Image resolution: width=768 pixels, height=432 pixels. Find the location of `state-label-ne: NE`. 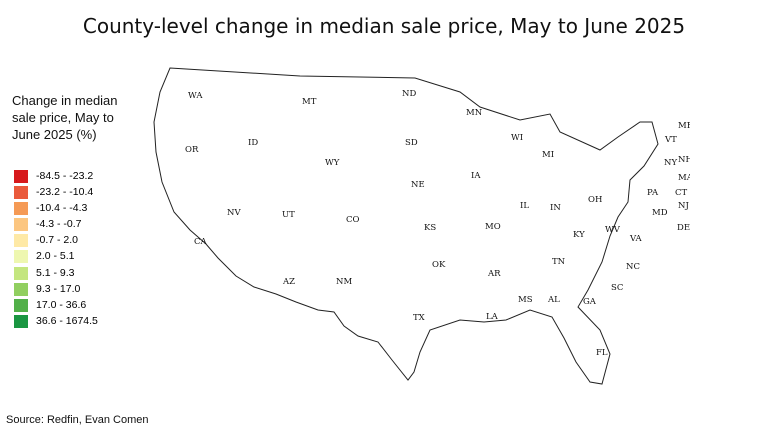

state-label-ne: NE is located at coordinates (418, 185).